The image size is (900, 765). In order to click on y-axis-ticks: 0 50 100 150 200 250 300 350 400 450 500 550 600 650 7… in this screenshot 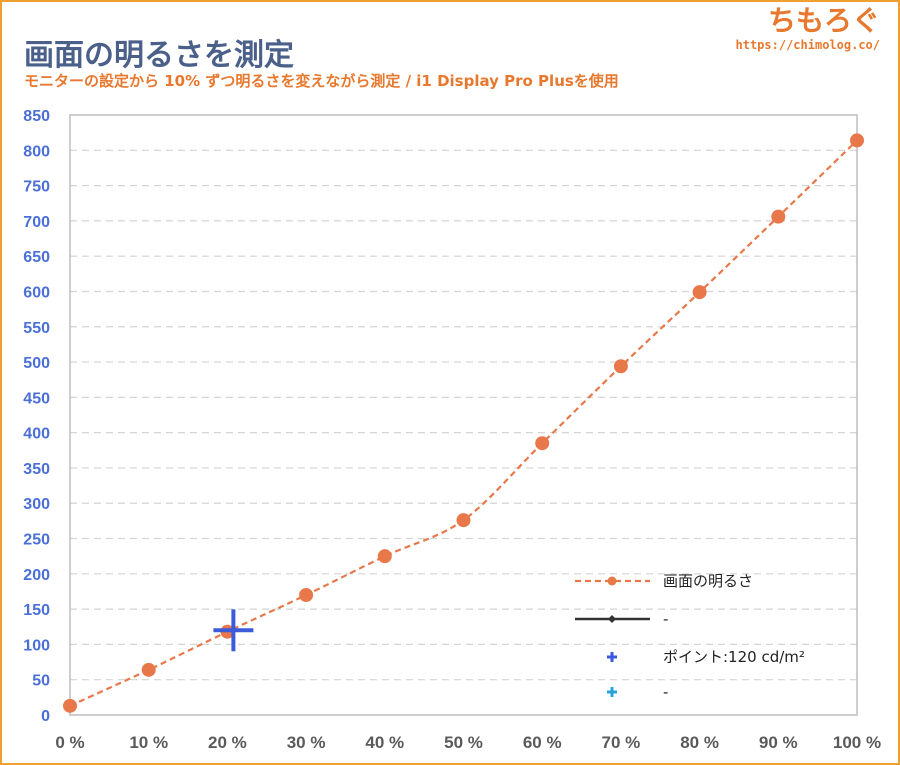, I will do `click(36, 416)`.